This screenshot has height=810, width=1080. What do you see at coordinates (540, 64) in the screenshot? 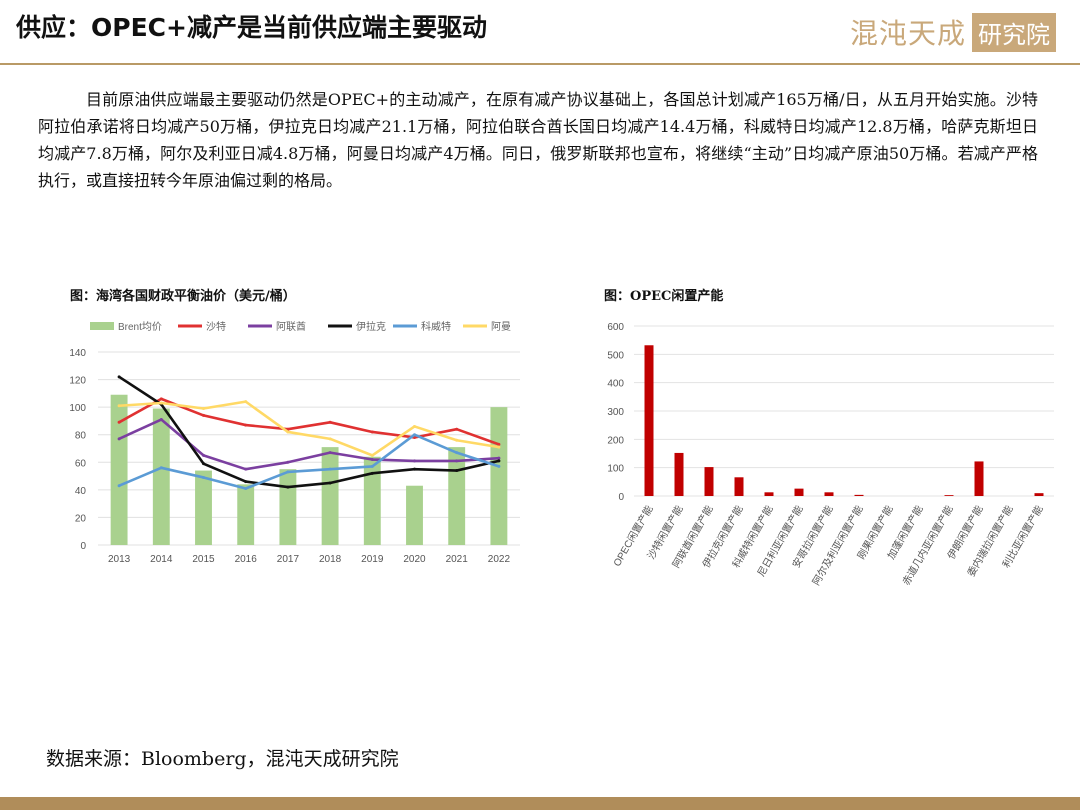
I see `header-divider` at bounding box center [540, 64].